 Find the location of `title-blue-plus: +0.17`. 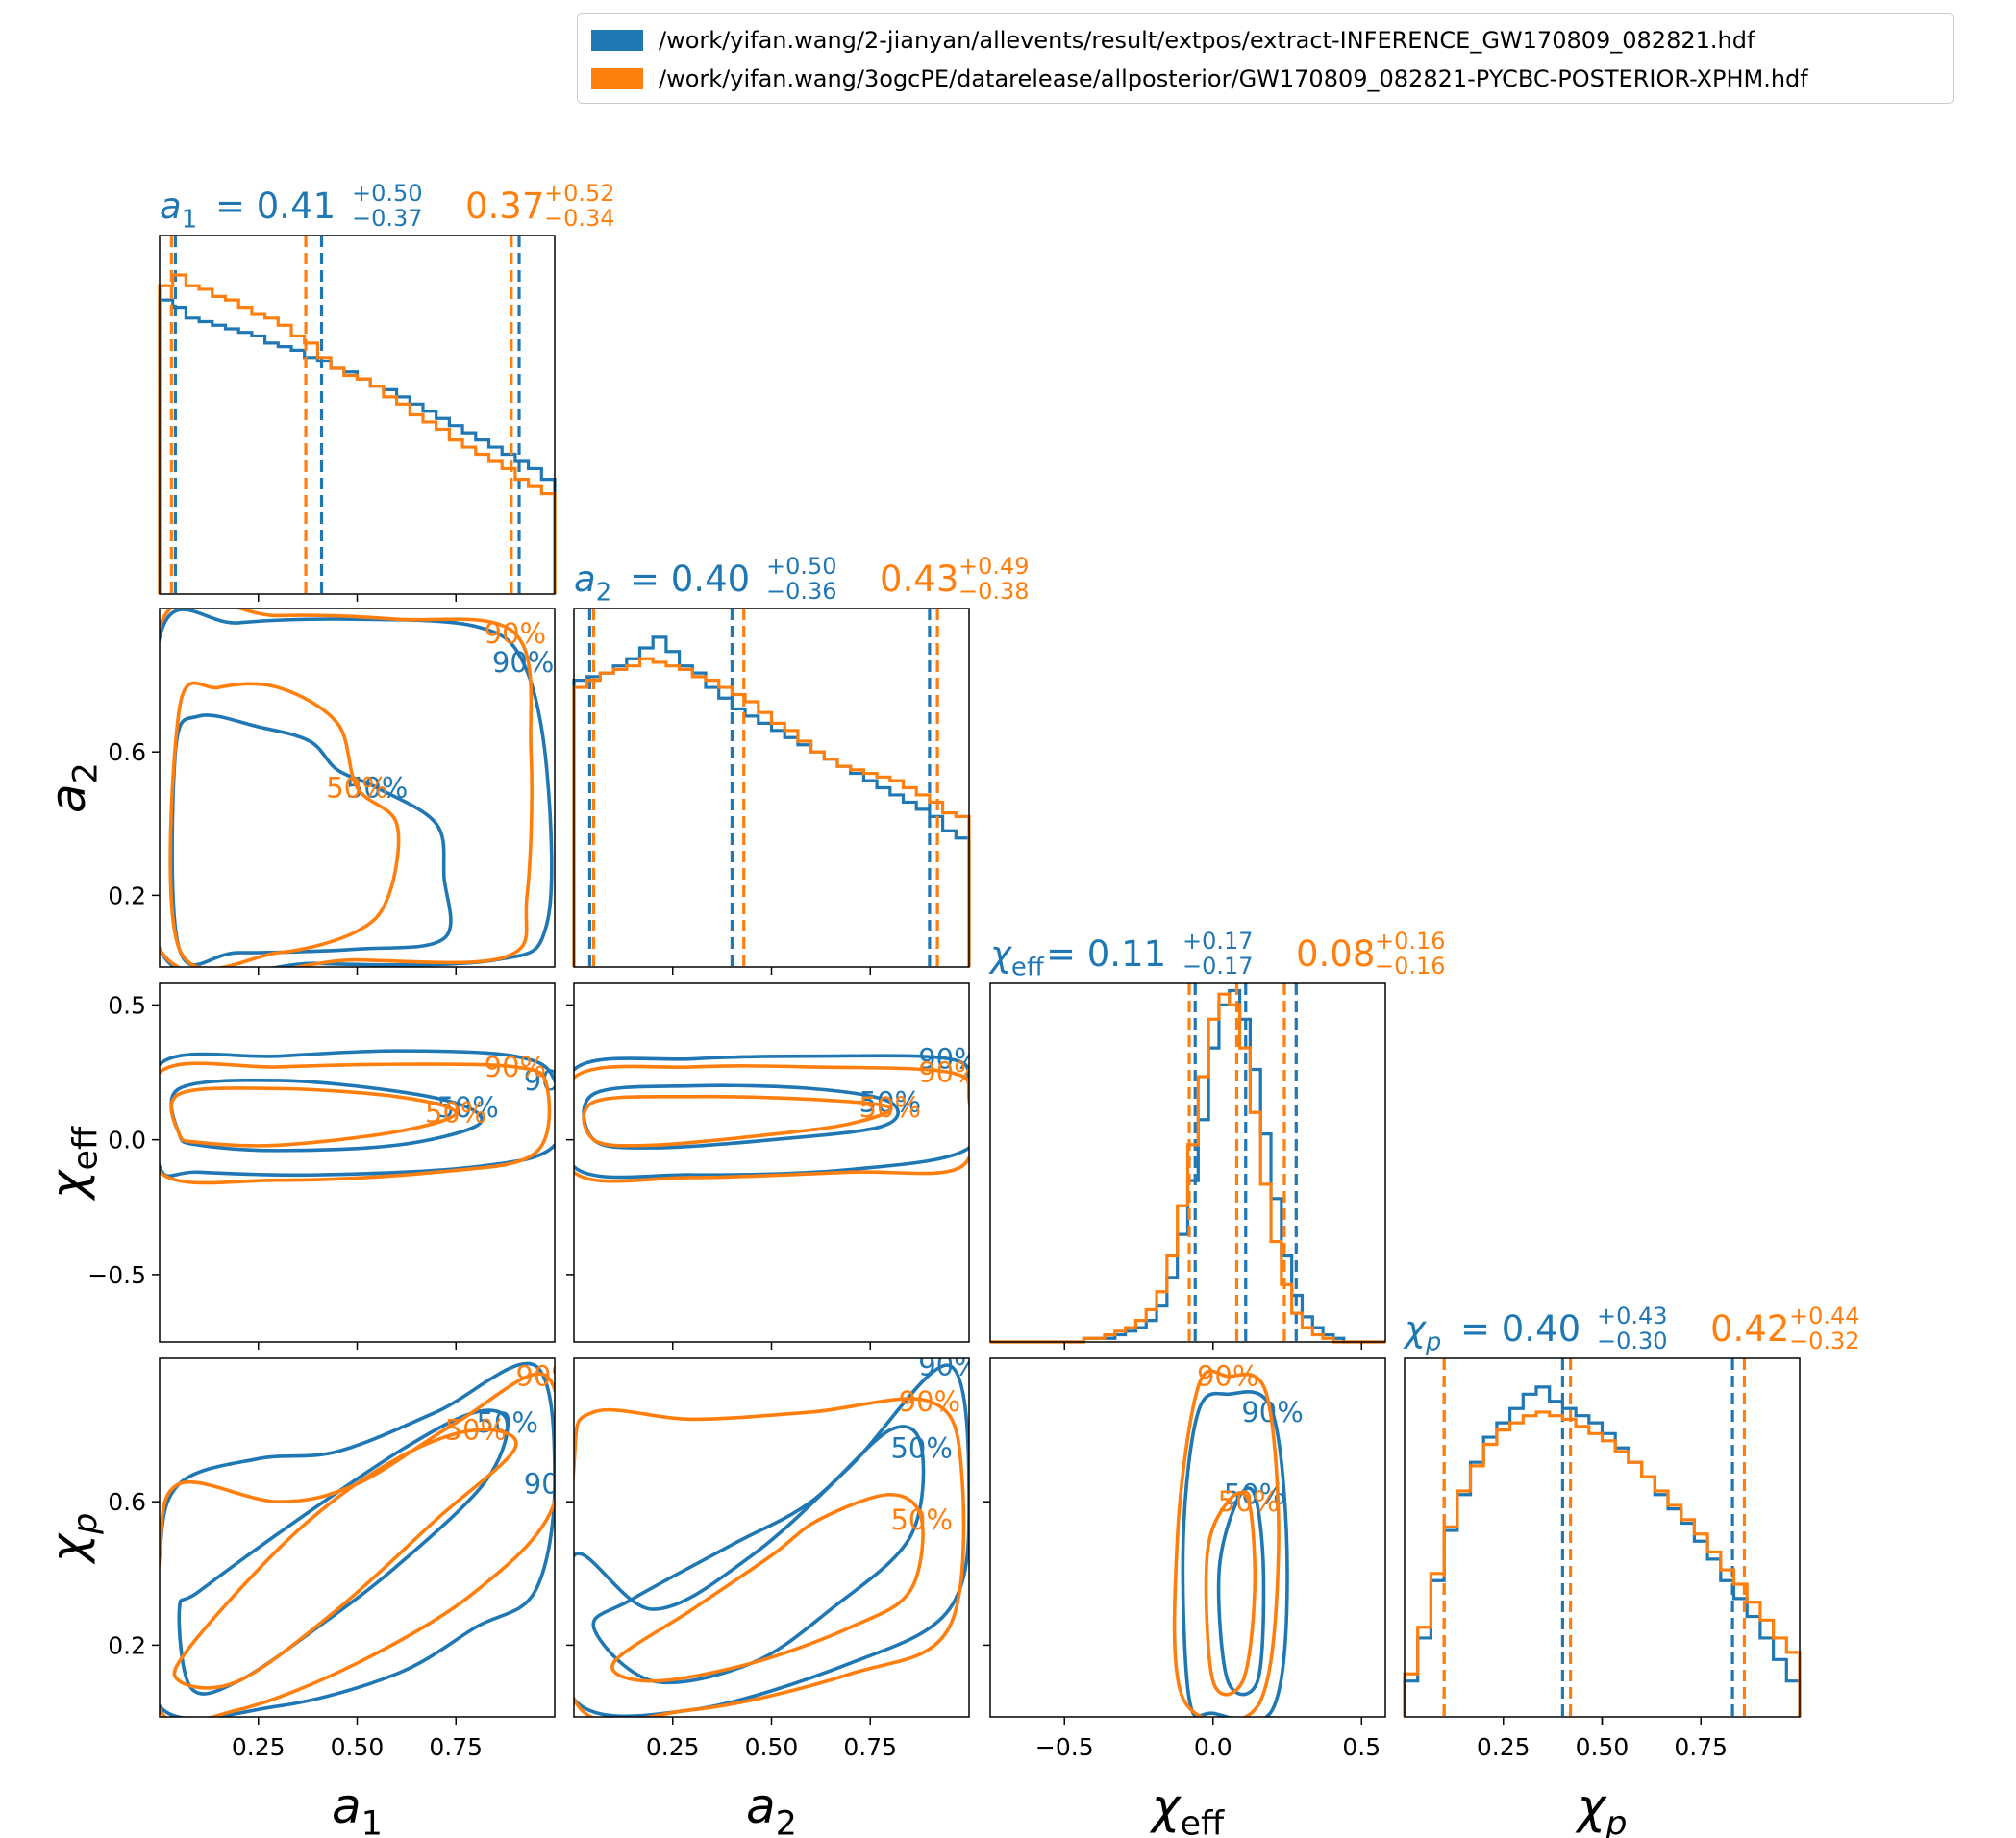

title-blue-plus: +0.17 is located at coordinates (1218, 941).